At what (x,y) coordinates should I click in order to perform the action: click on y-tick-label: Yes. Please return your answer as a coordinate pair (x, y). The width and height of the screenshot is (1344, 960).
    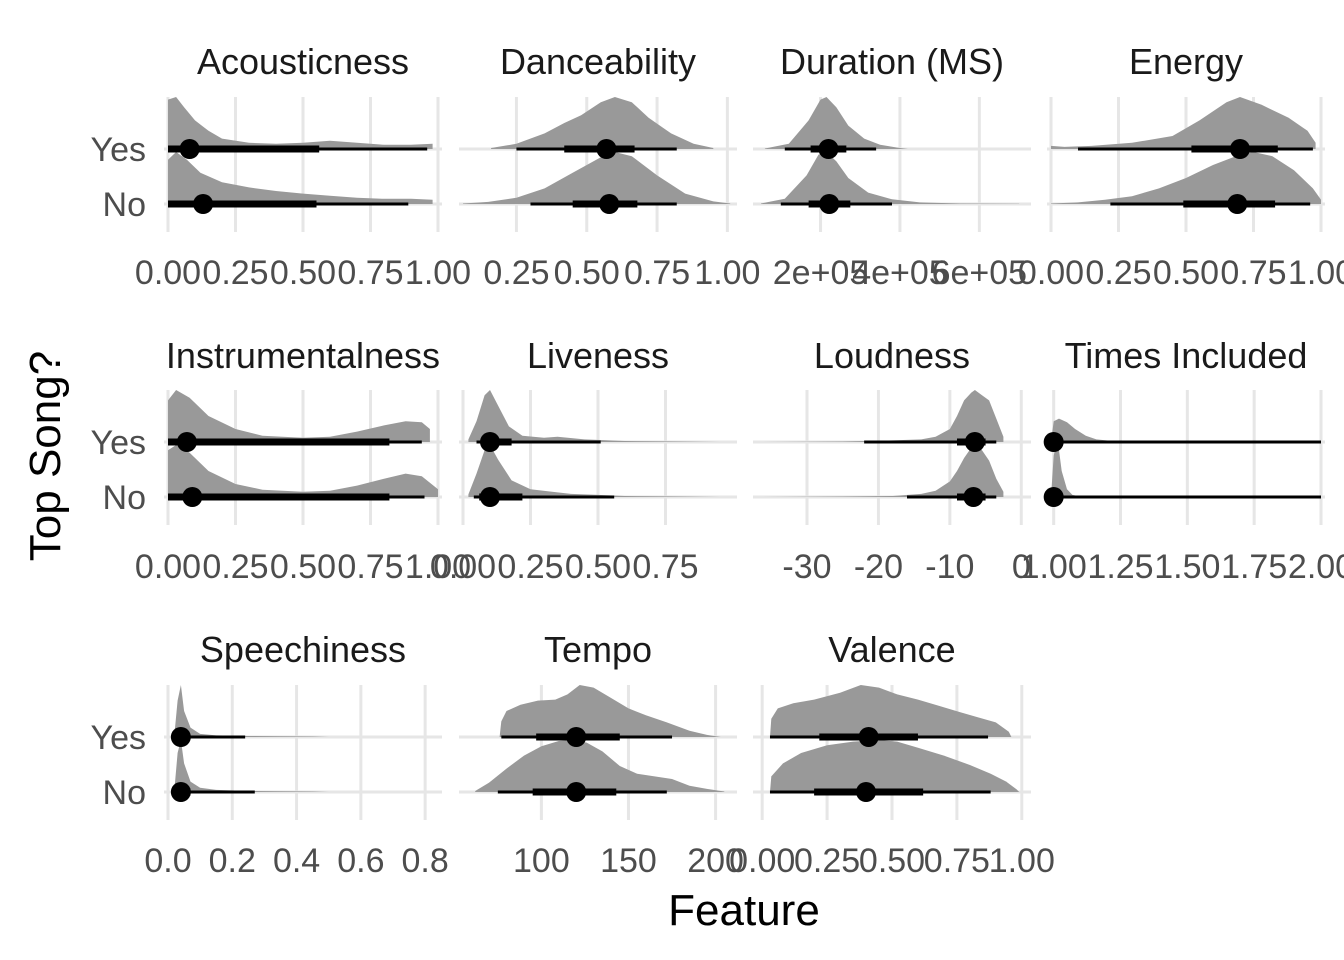
    Looking at the image, I should click on (118, 150).